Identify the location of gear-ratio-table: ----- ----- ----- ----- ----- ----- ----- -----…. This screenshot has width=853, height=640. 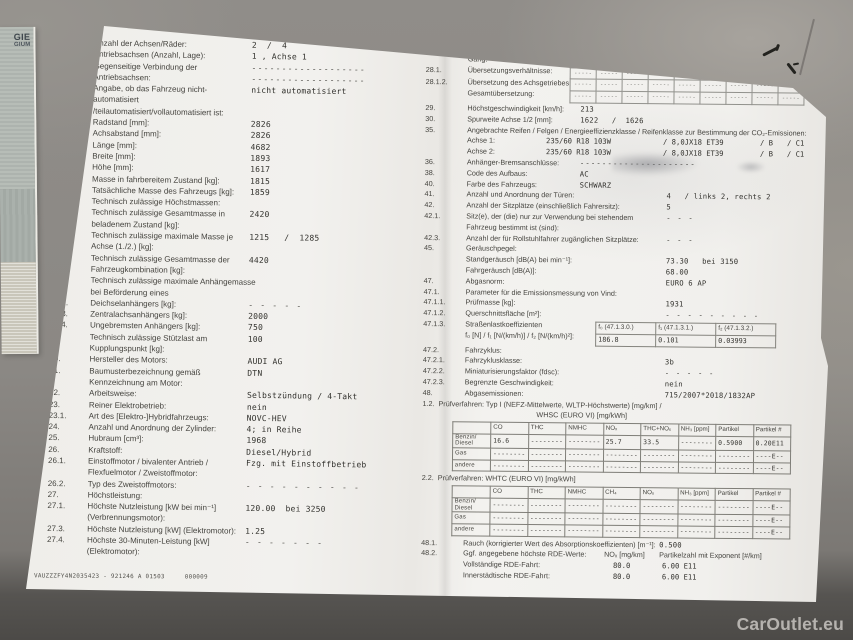
(687, 80).